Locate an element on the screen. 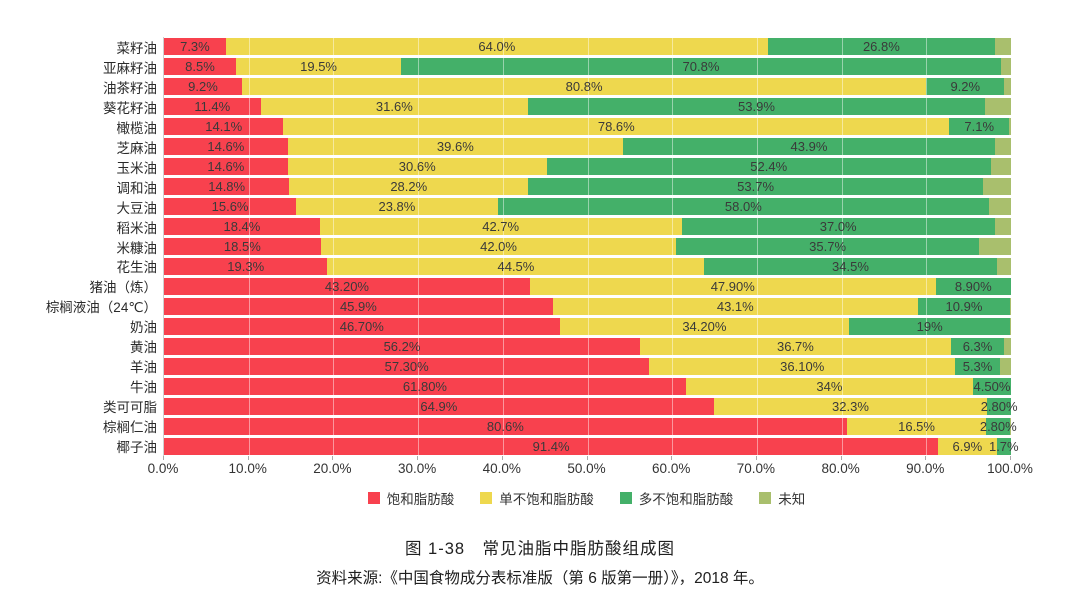 The image size is (1080, 616). segment-饱和脂肪酸: 91.4% is located at coordinates (551, 446).